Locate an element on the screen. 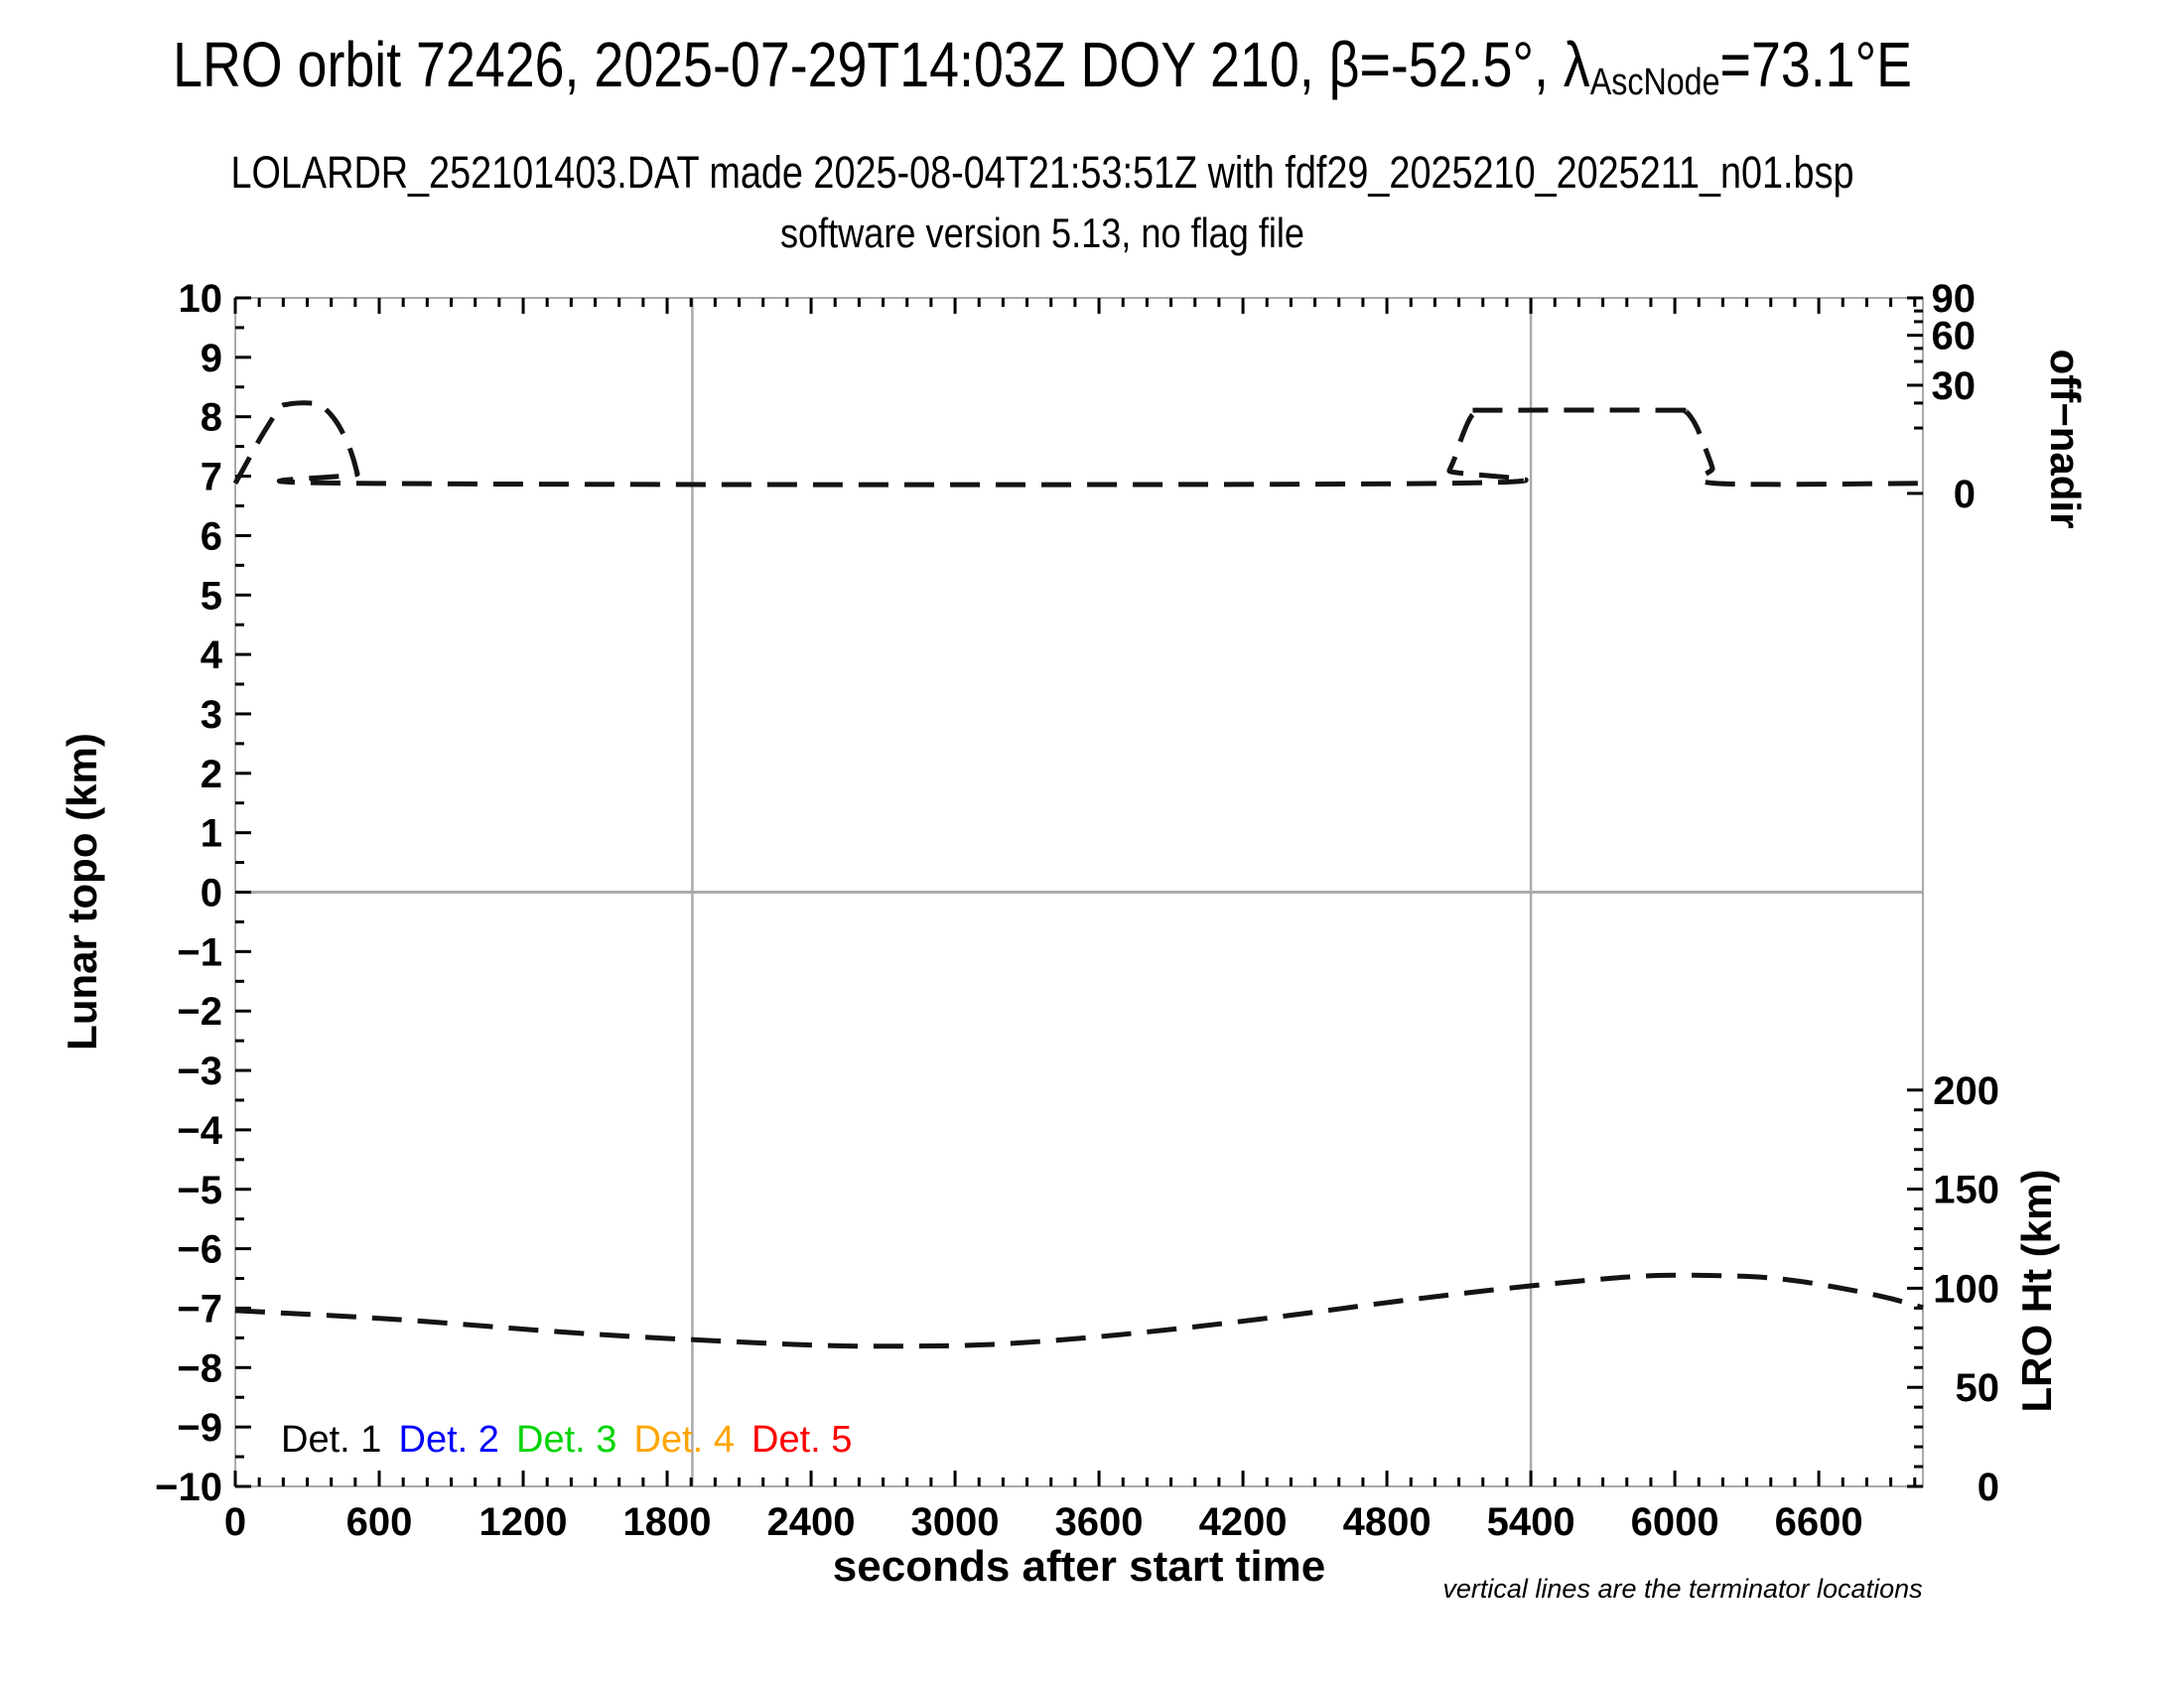 This screenshot has height=1688, width=2184. x-tick-label: 3600 is located at coordinates (1099, 1522).